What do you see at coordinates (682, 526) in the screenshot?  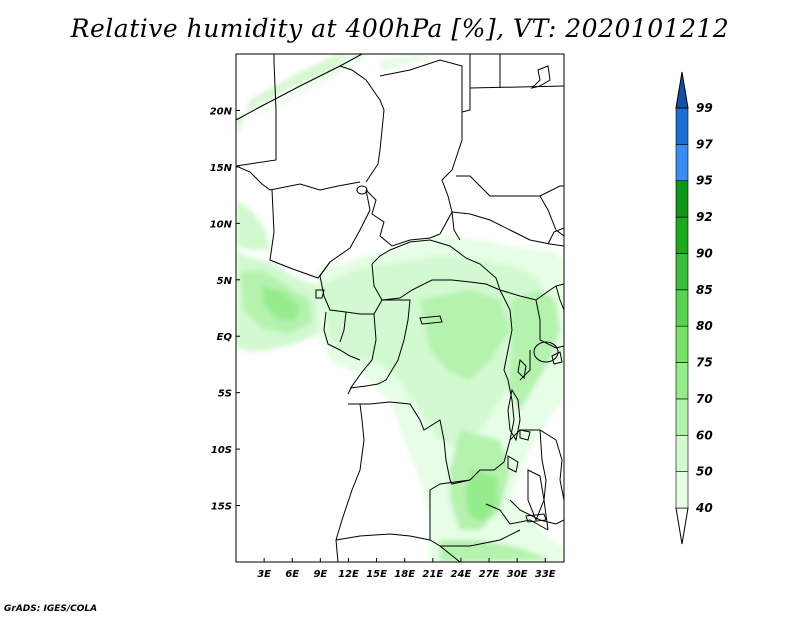 I see `colorbar-lower-arrow` at bounding box center [682, 526].